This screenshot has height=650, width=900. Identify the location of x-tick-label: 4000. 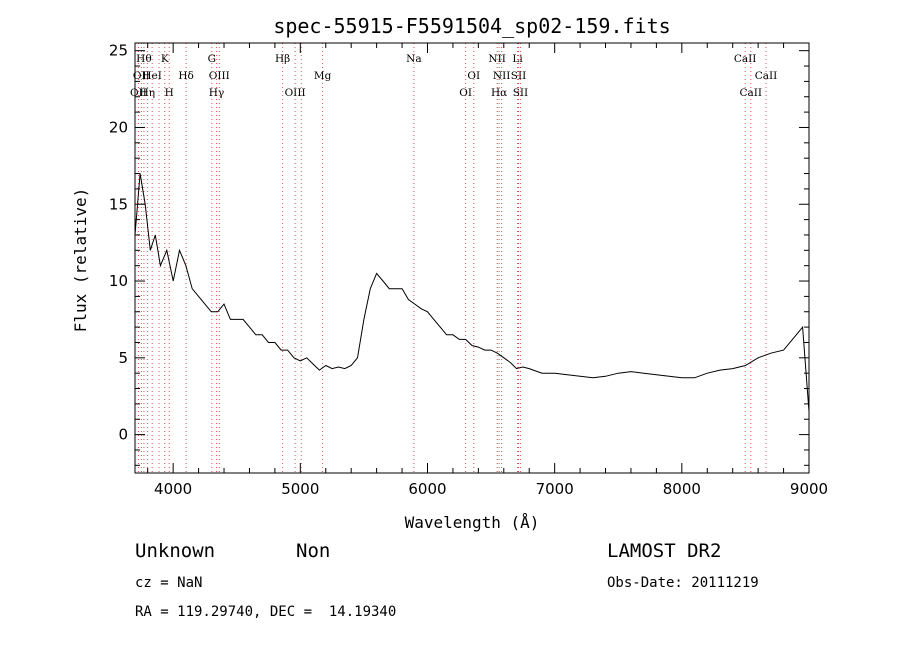
(173, 489).